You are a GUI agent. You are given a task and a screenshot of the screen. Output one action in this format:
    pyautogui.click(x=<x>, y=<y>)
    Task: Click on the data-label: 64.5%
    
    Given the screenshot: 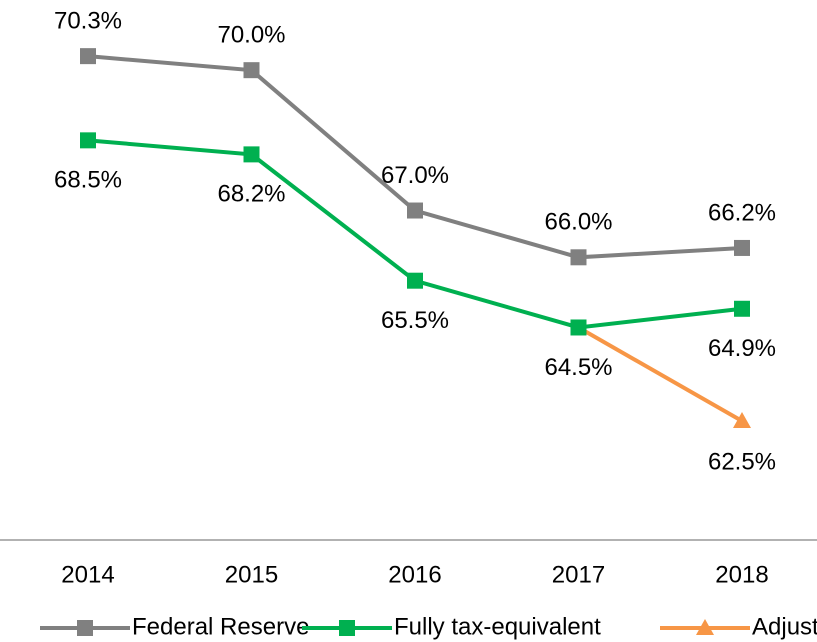 What is the action you would take?
    pyautogui.click(x=578, y=367)
    